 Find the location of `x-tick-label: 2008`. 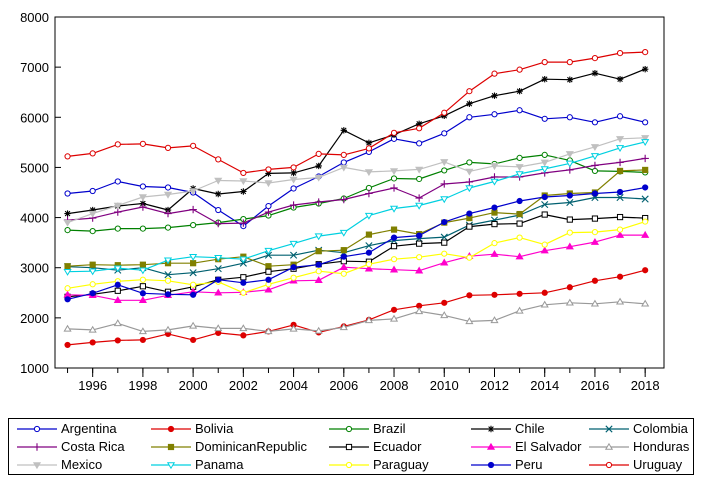

x-tick-label: 2008 is located at coordinates (394, 385).